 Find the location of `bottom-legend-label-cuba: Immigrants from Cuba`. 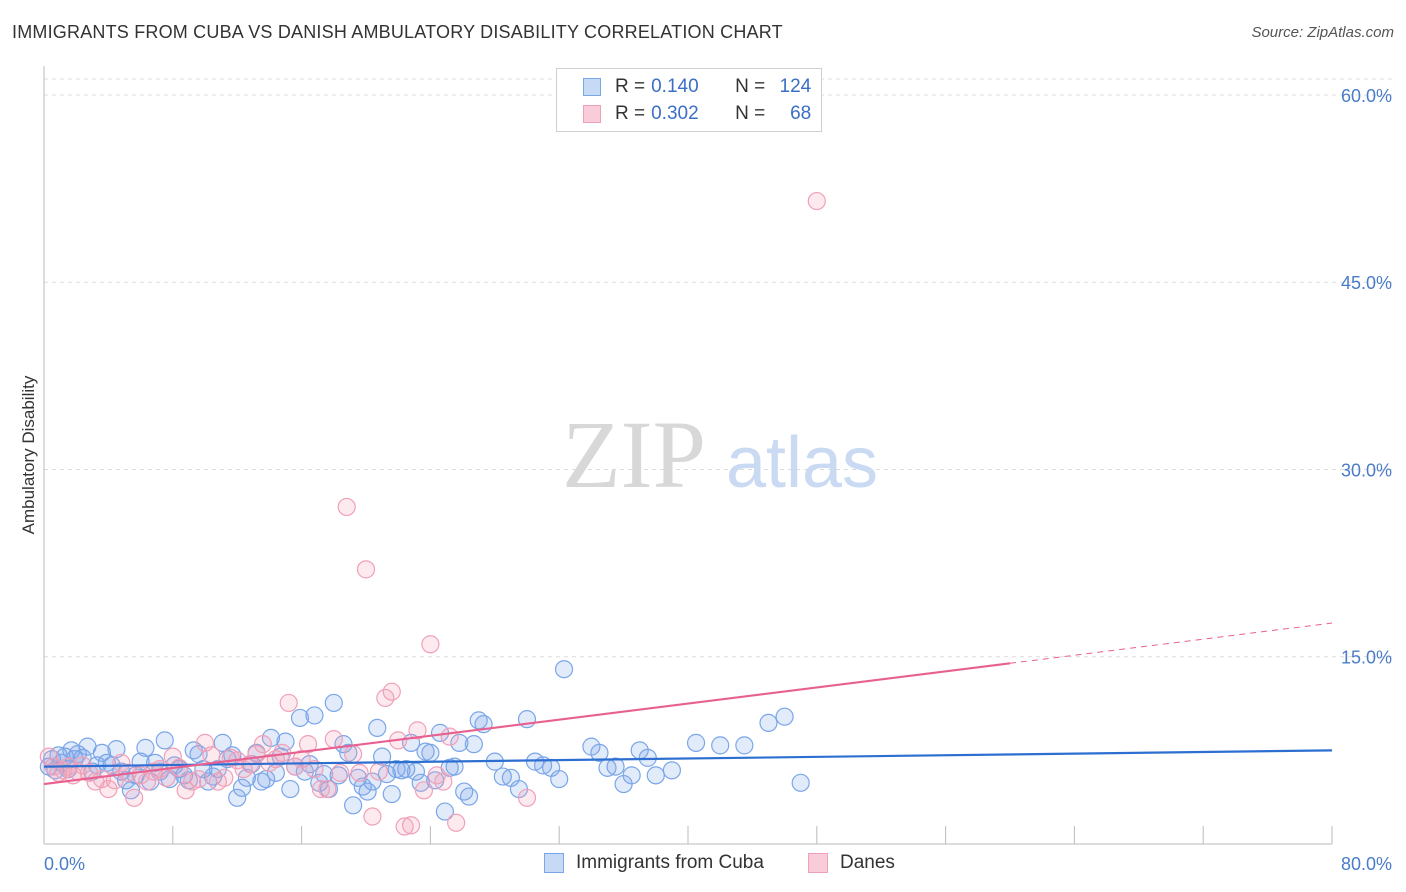

bottom-legend-label-cuba: Immigrants from Cuba is located at coordinates (670, 862).